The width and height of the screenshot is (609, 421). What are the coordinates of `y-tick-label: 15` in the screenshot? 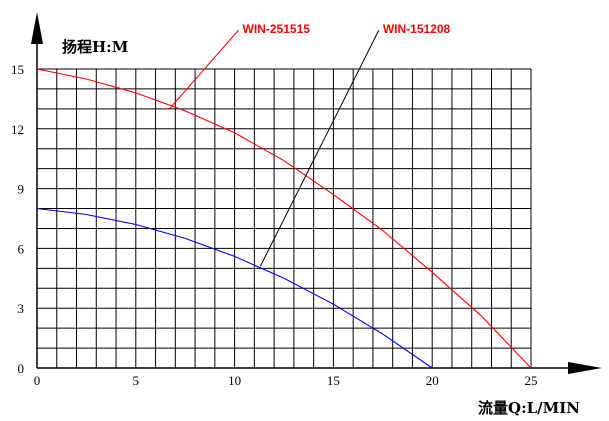 It's located at (17, 69).